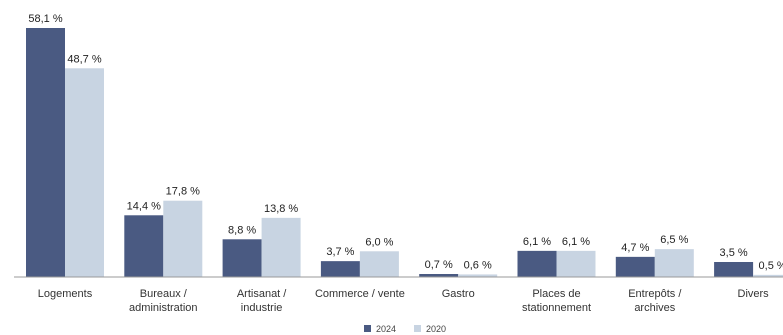 This screenshot has width=783, height=335. What do you see at coordinates (556, 308) in the screenshot?
I see `category-label-5-1: stationnement` at bounding box center [556, 308].